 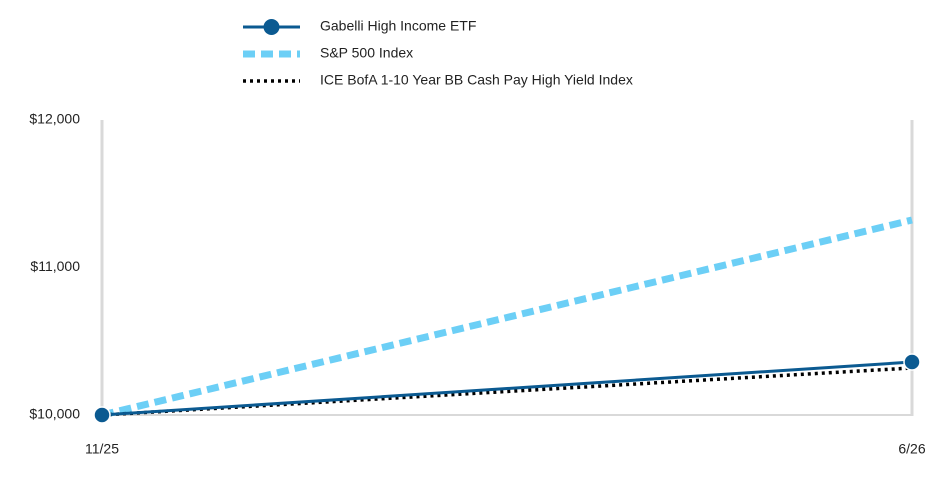 What do you see at coordinates (911, 449) in the screenshot?
I see `x-tick-label: 6/26` at bounding box center [911, 449].